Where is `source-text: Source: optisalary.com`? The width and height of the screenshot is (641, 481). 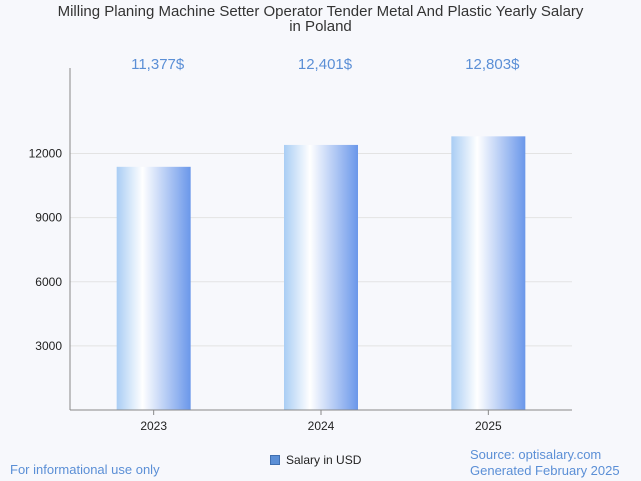
source-text: Source: optisalary.com is located at coordinates (536, 454).